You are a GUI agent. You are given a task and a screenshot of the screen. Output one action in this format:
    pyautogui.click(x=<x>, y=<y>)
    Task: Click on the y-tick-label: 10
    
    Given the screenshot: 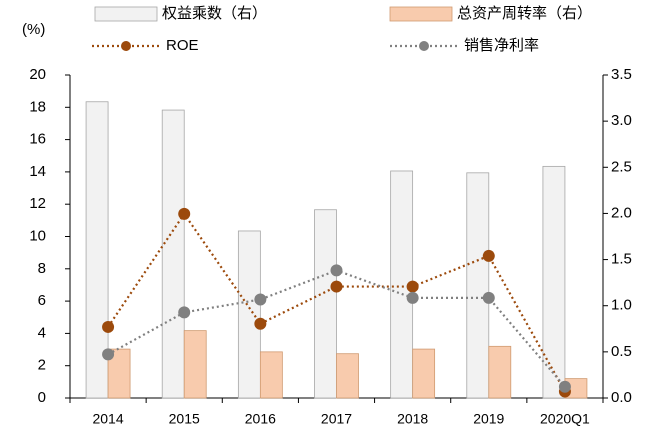 What is the action you would take?
    pyautogui.click(x=37, y=235)
    